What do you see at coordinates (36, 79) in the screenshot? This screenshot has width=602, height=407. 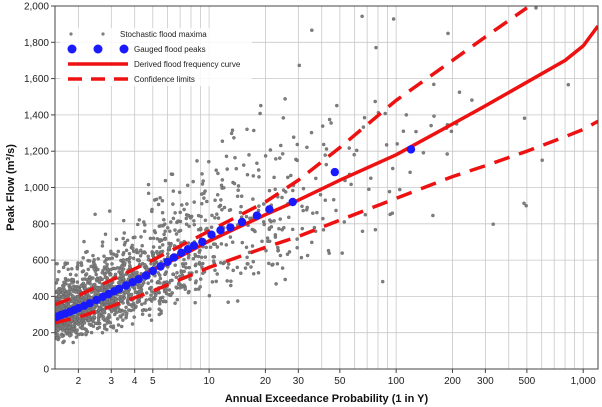 I see `y-tick-label: 1,600` at bounding box center [36, 79].